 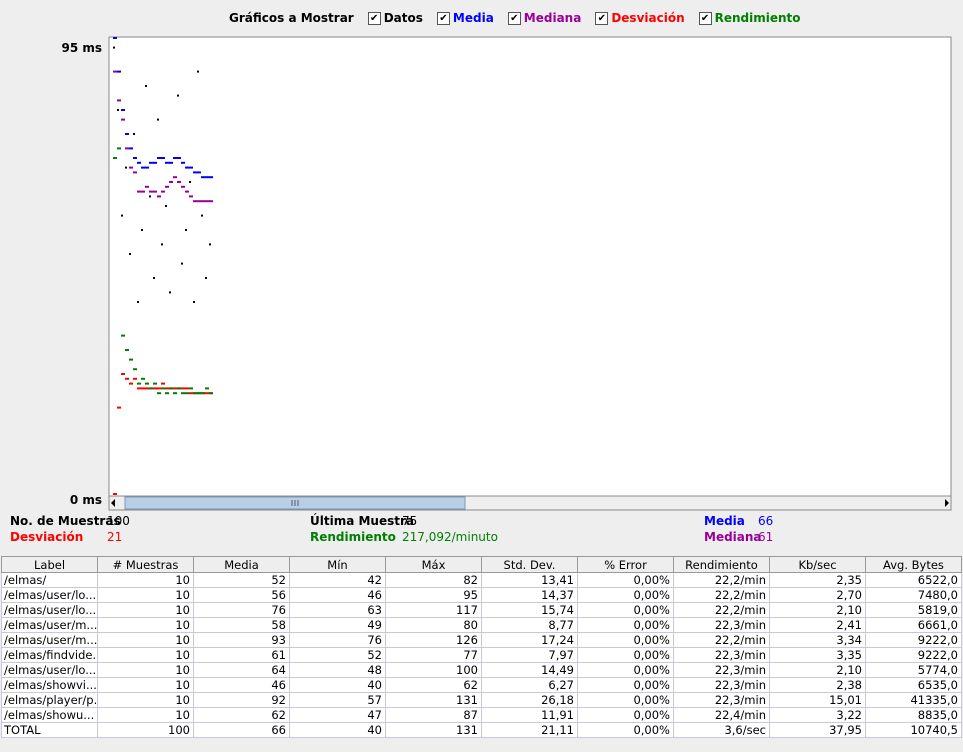 What do you see at coordinates (640, 18) in the screenshot?
I see `series-checkbox: ✔ Desviación` at bounding box center [640, 18].